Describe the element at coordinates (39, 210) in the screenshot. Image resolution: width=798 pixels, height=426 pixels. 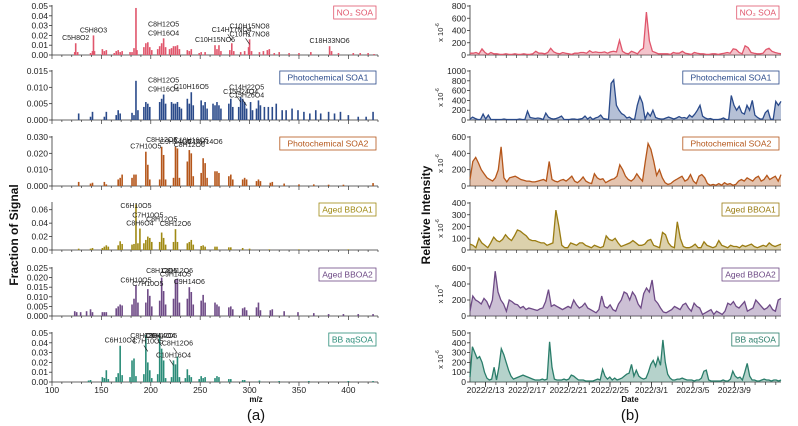
I see `y-tick-label: 0.06` at that location.